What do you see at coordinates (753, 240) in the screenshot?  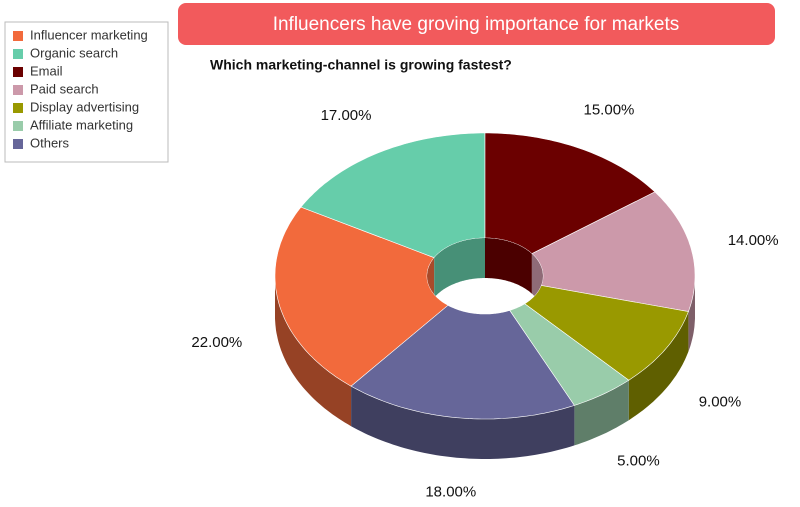 I see `value-label: 14.00%` at bounding box center [753, 240].